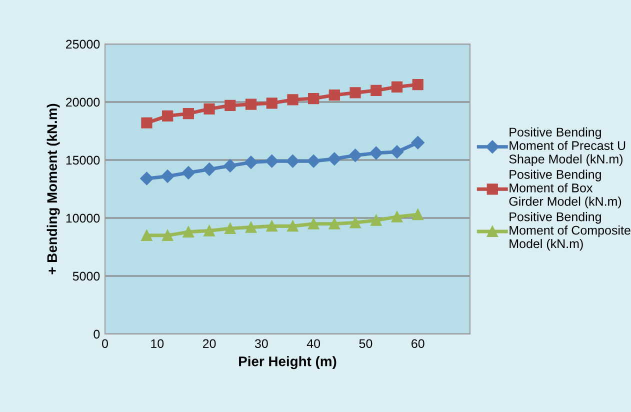  Describe the element at coordinates (313, 343) in the screenshot. I see `x-tick-label: 40` at that location.